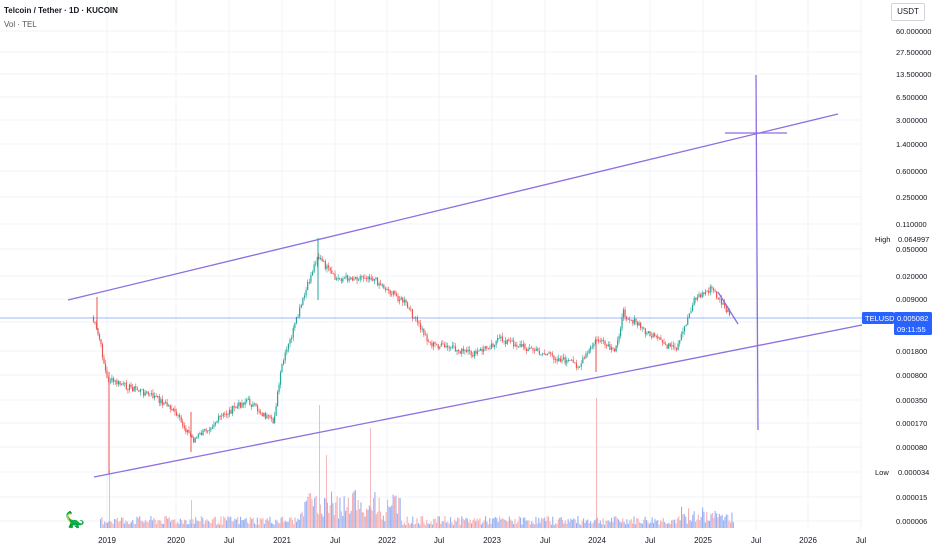  What do you see at coordinates (61, 10) in the screenshot?
I see `symbol-title: Telcoin / Tether · 1D · KUCOIN` at bounding box center [61, 10].